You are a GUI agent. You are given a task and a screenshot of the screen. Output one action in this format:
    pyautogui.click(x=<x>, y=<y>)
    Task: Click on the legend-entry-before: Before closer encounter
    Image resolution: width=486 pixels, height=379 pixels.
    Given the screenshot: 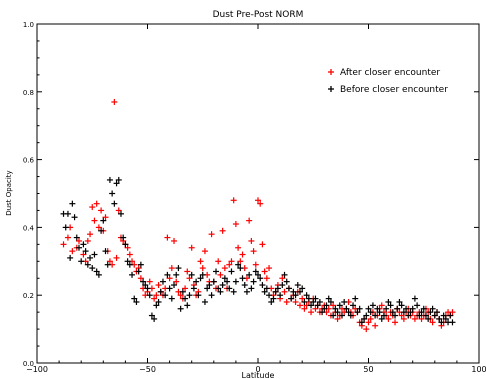 What is the action you would take?
    pyautogui.click(x=388, y=90)
    